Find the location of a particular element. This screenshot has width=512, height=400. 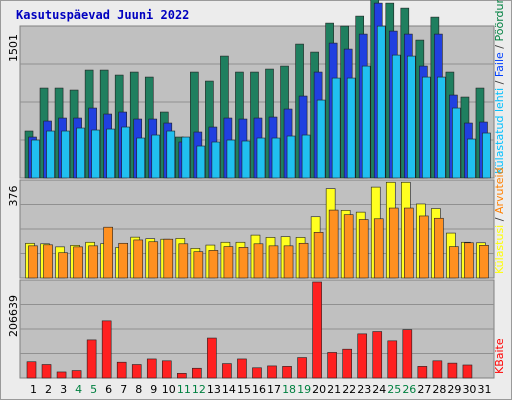

legend-entry: Faile is located at coordinates (499, 64).